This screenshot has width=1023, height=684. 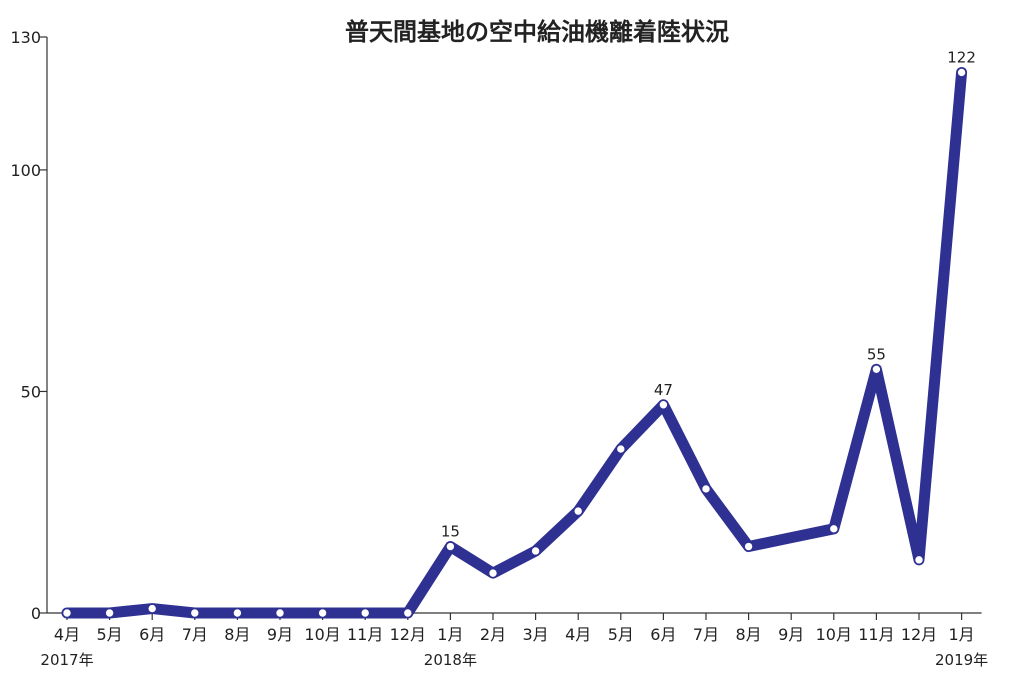 What do you see at coordinates (537, 32) in the screenshot?
I see `chart-title: 普天間基地の空中給油機離着陸状況` at bounding box center [537, 32].